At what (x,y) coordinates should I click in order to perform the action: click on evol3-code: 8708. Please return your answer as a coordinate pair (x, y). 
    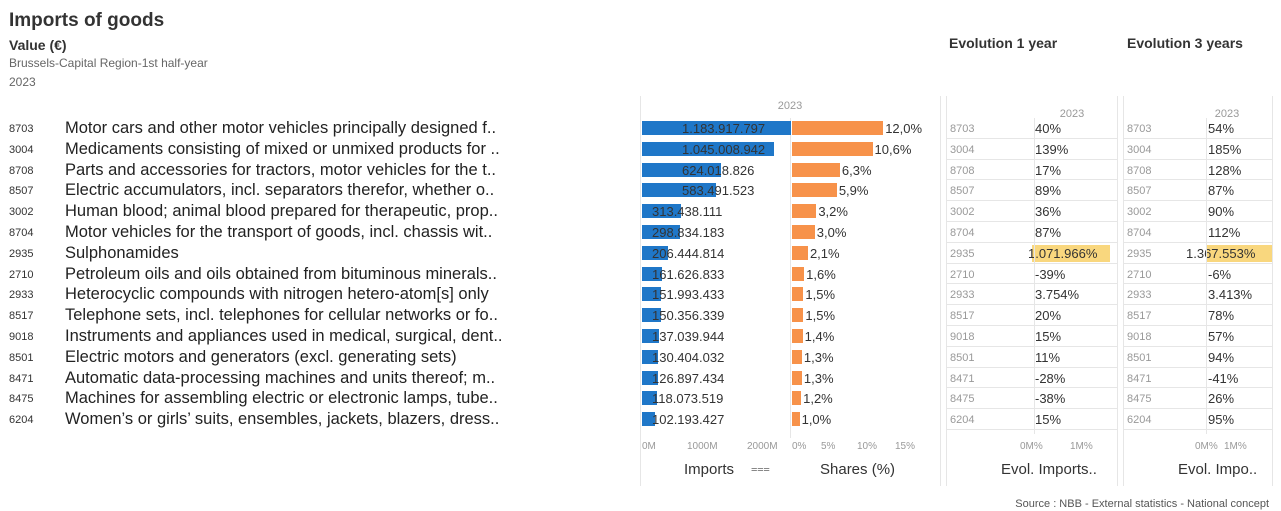
    Looking at the image, I should click on (1139, 170).